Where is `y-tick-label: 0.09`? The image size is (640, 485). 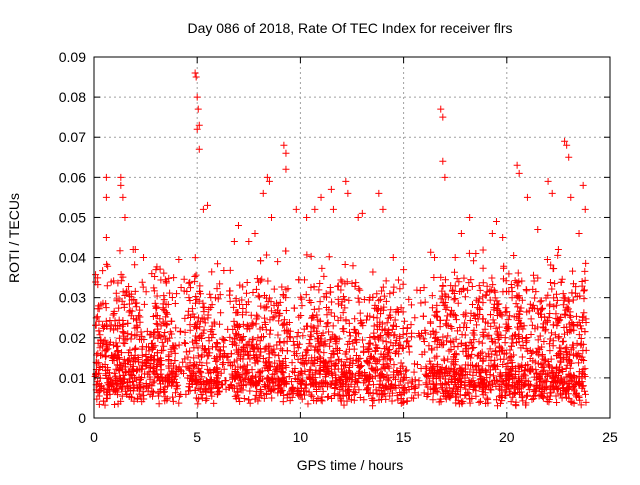
y-tick-label: 0.09 is located at coordinates (72, 57).